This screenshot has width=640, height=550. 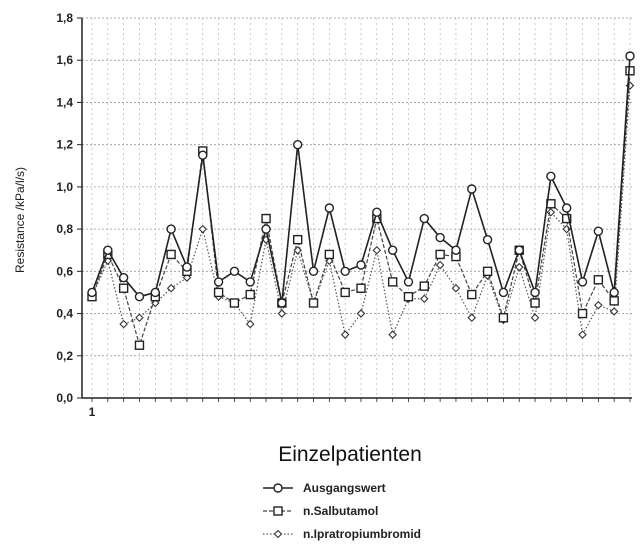 What do you see at coordinates (20, 220) in the screenshot?
I see `y-axis-label: Resistance /kPa/l/s)` at bounding box center [20, 220].